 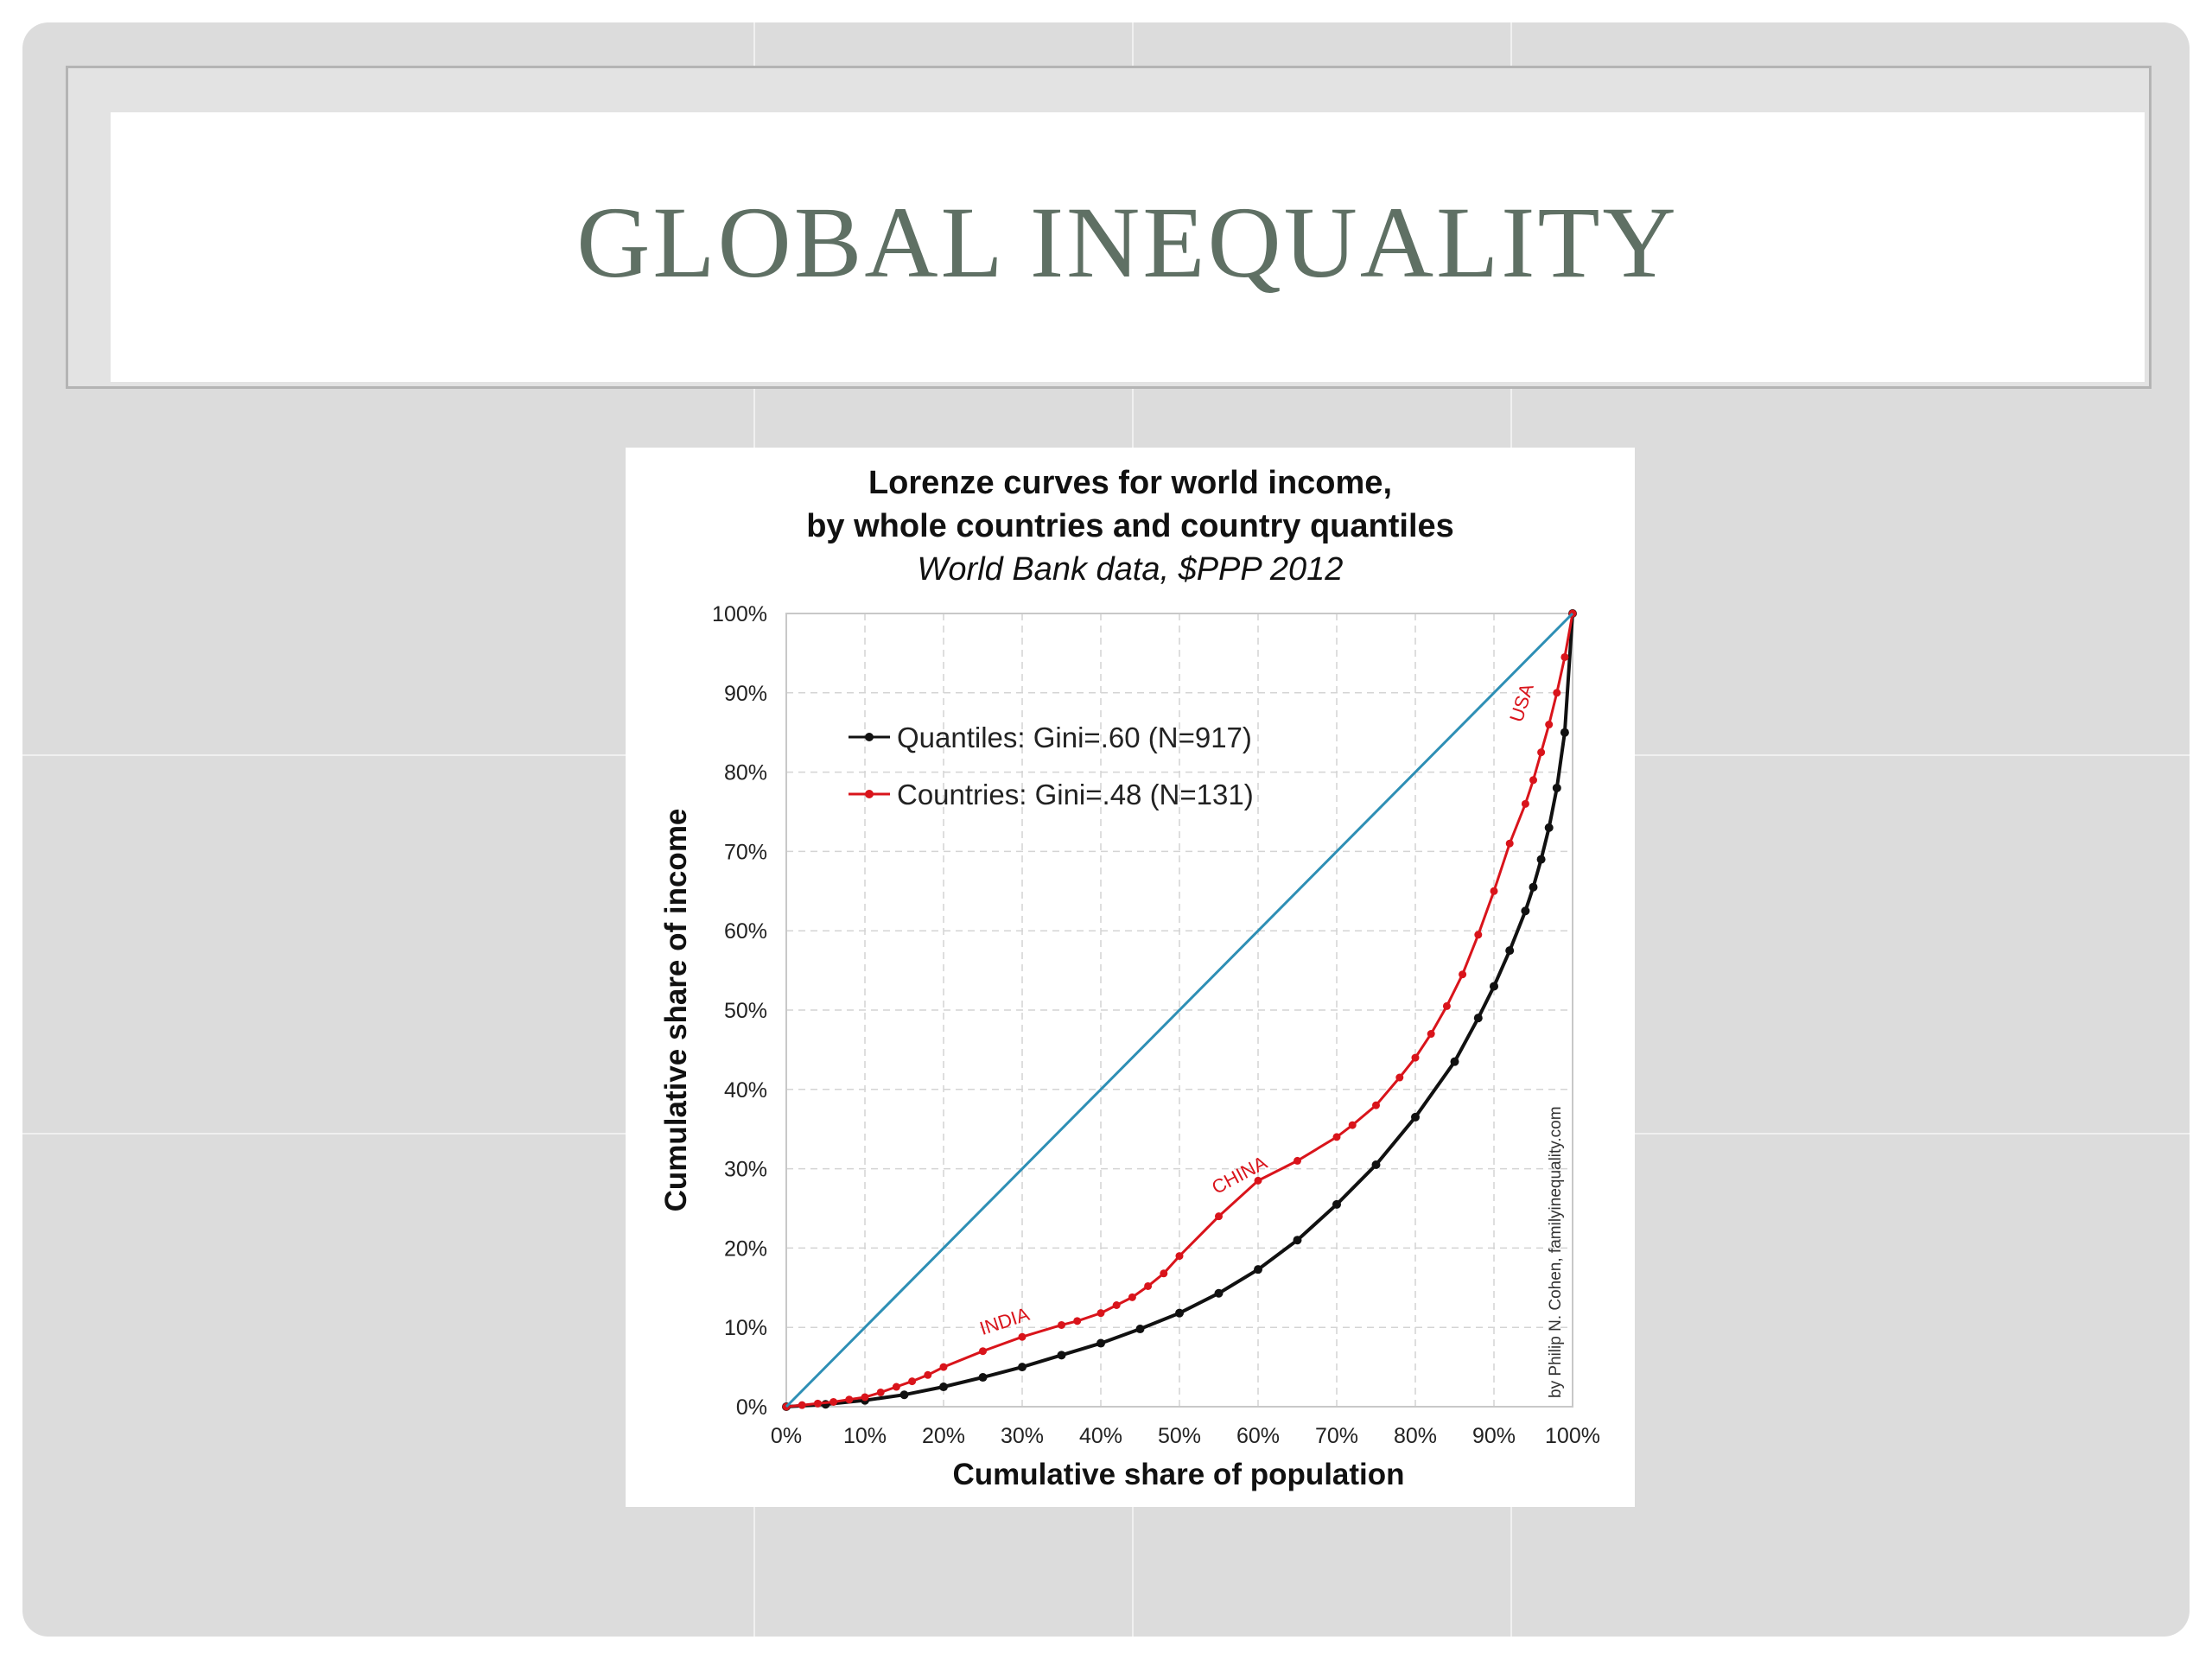 I want to click on x-tick-label: 70%, so click(x=1336, y=1436).